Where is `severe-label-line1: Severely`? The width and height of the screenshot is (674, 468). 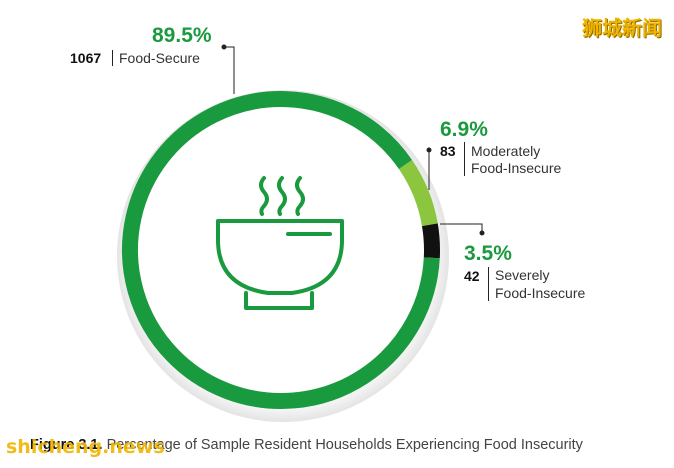 severe-label-line1: Severely is located at coordinates (522, 275).